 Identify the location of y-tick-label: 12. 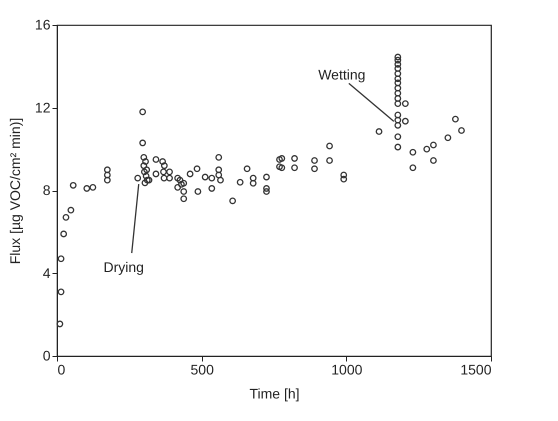
(42, 107).